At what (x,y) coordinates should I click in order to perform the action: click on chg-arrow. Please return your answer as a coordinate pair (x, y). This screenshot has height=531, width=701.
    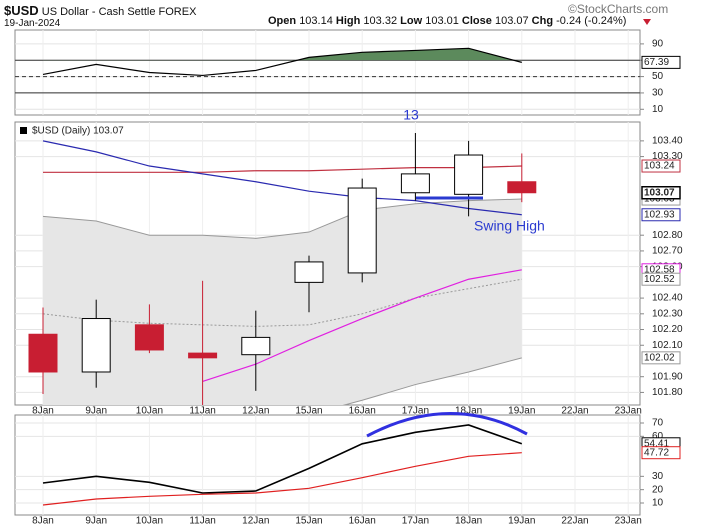
    Looking at the image, I should click on (647, 22).